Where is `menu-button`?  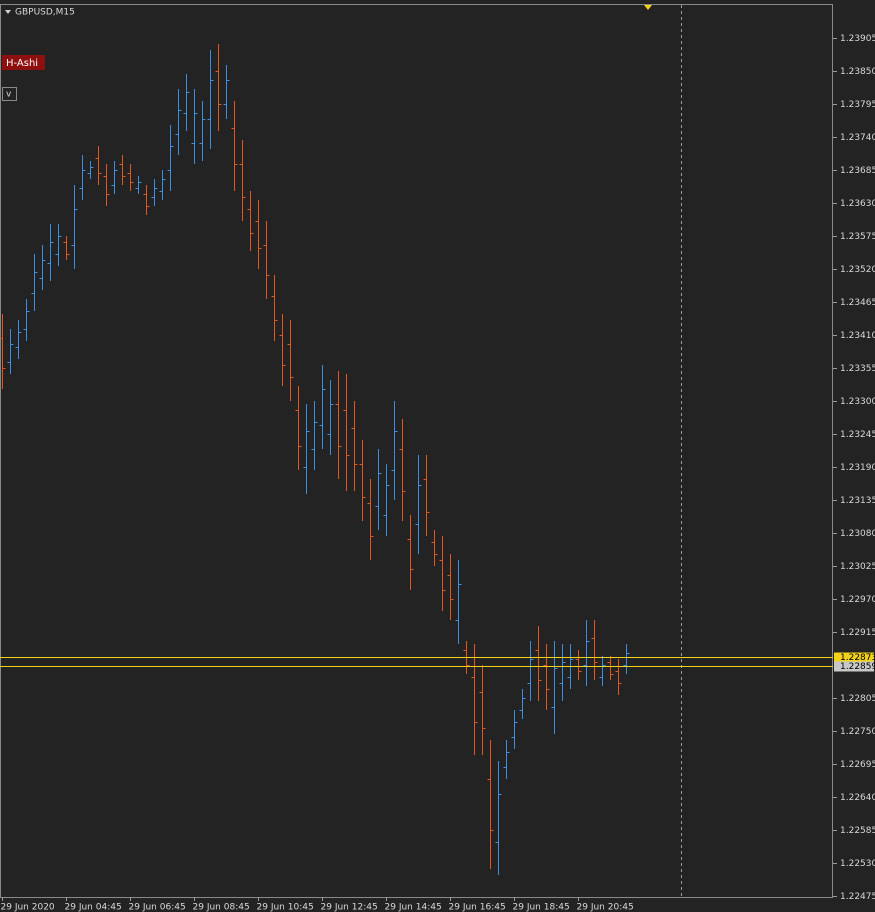 menu-button is located at coordinates (9, 94).